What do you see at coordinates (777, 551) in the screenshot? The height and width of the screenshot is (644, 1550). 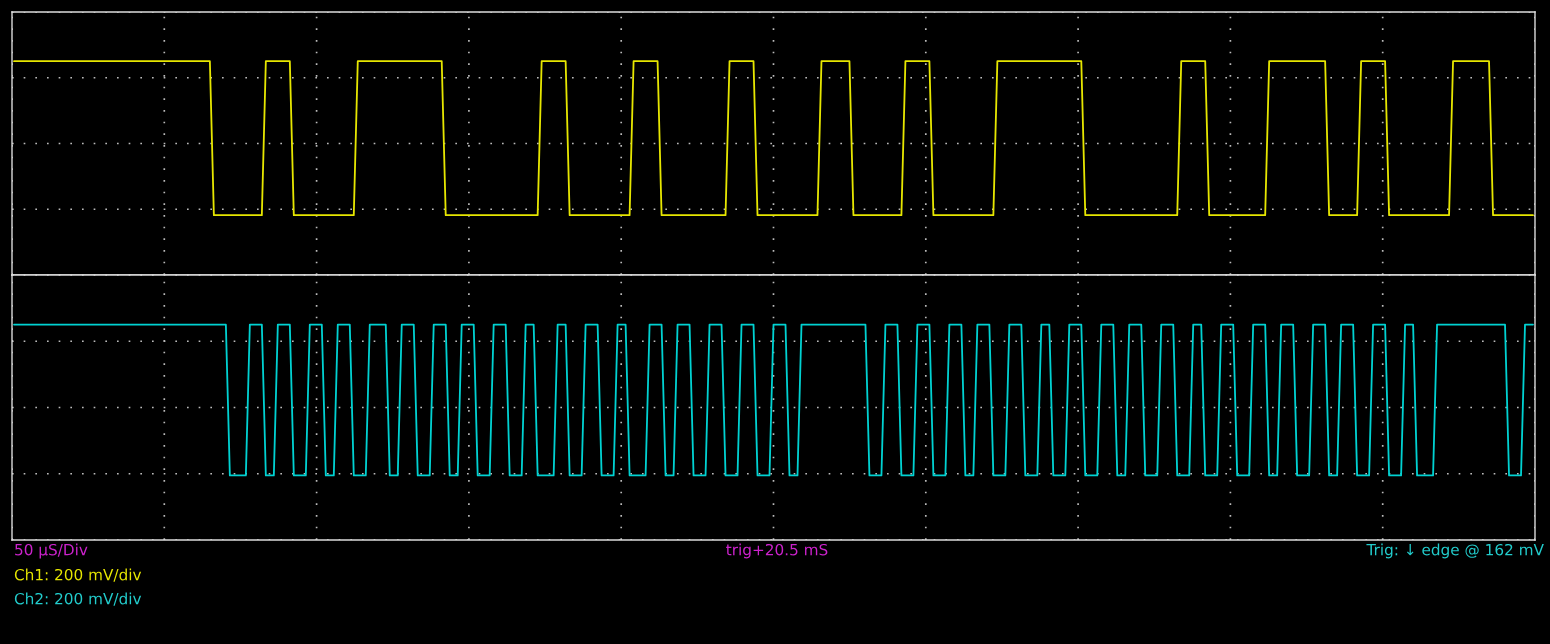 I see `text: trig+20.5 mS` at bounding box center [777, 551].